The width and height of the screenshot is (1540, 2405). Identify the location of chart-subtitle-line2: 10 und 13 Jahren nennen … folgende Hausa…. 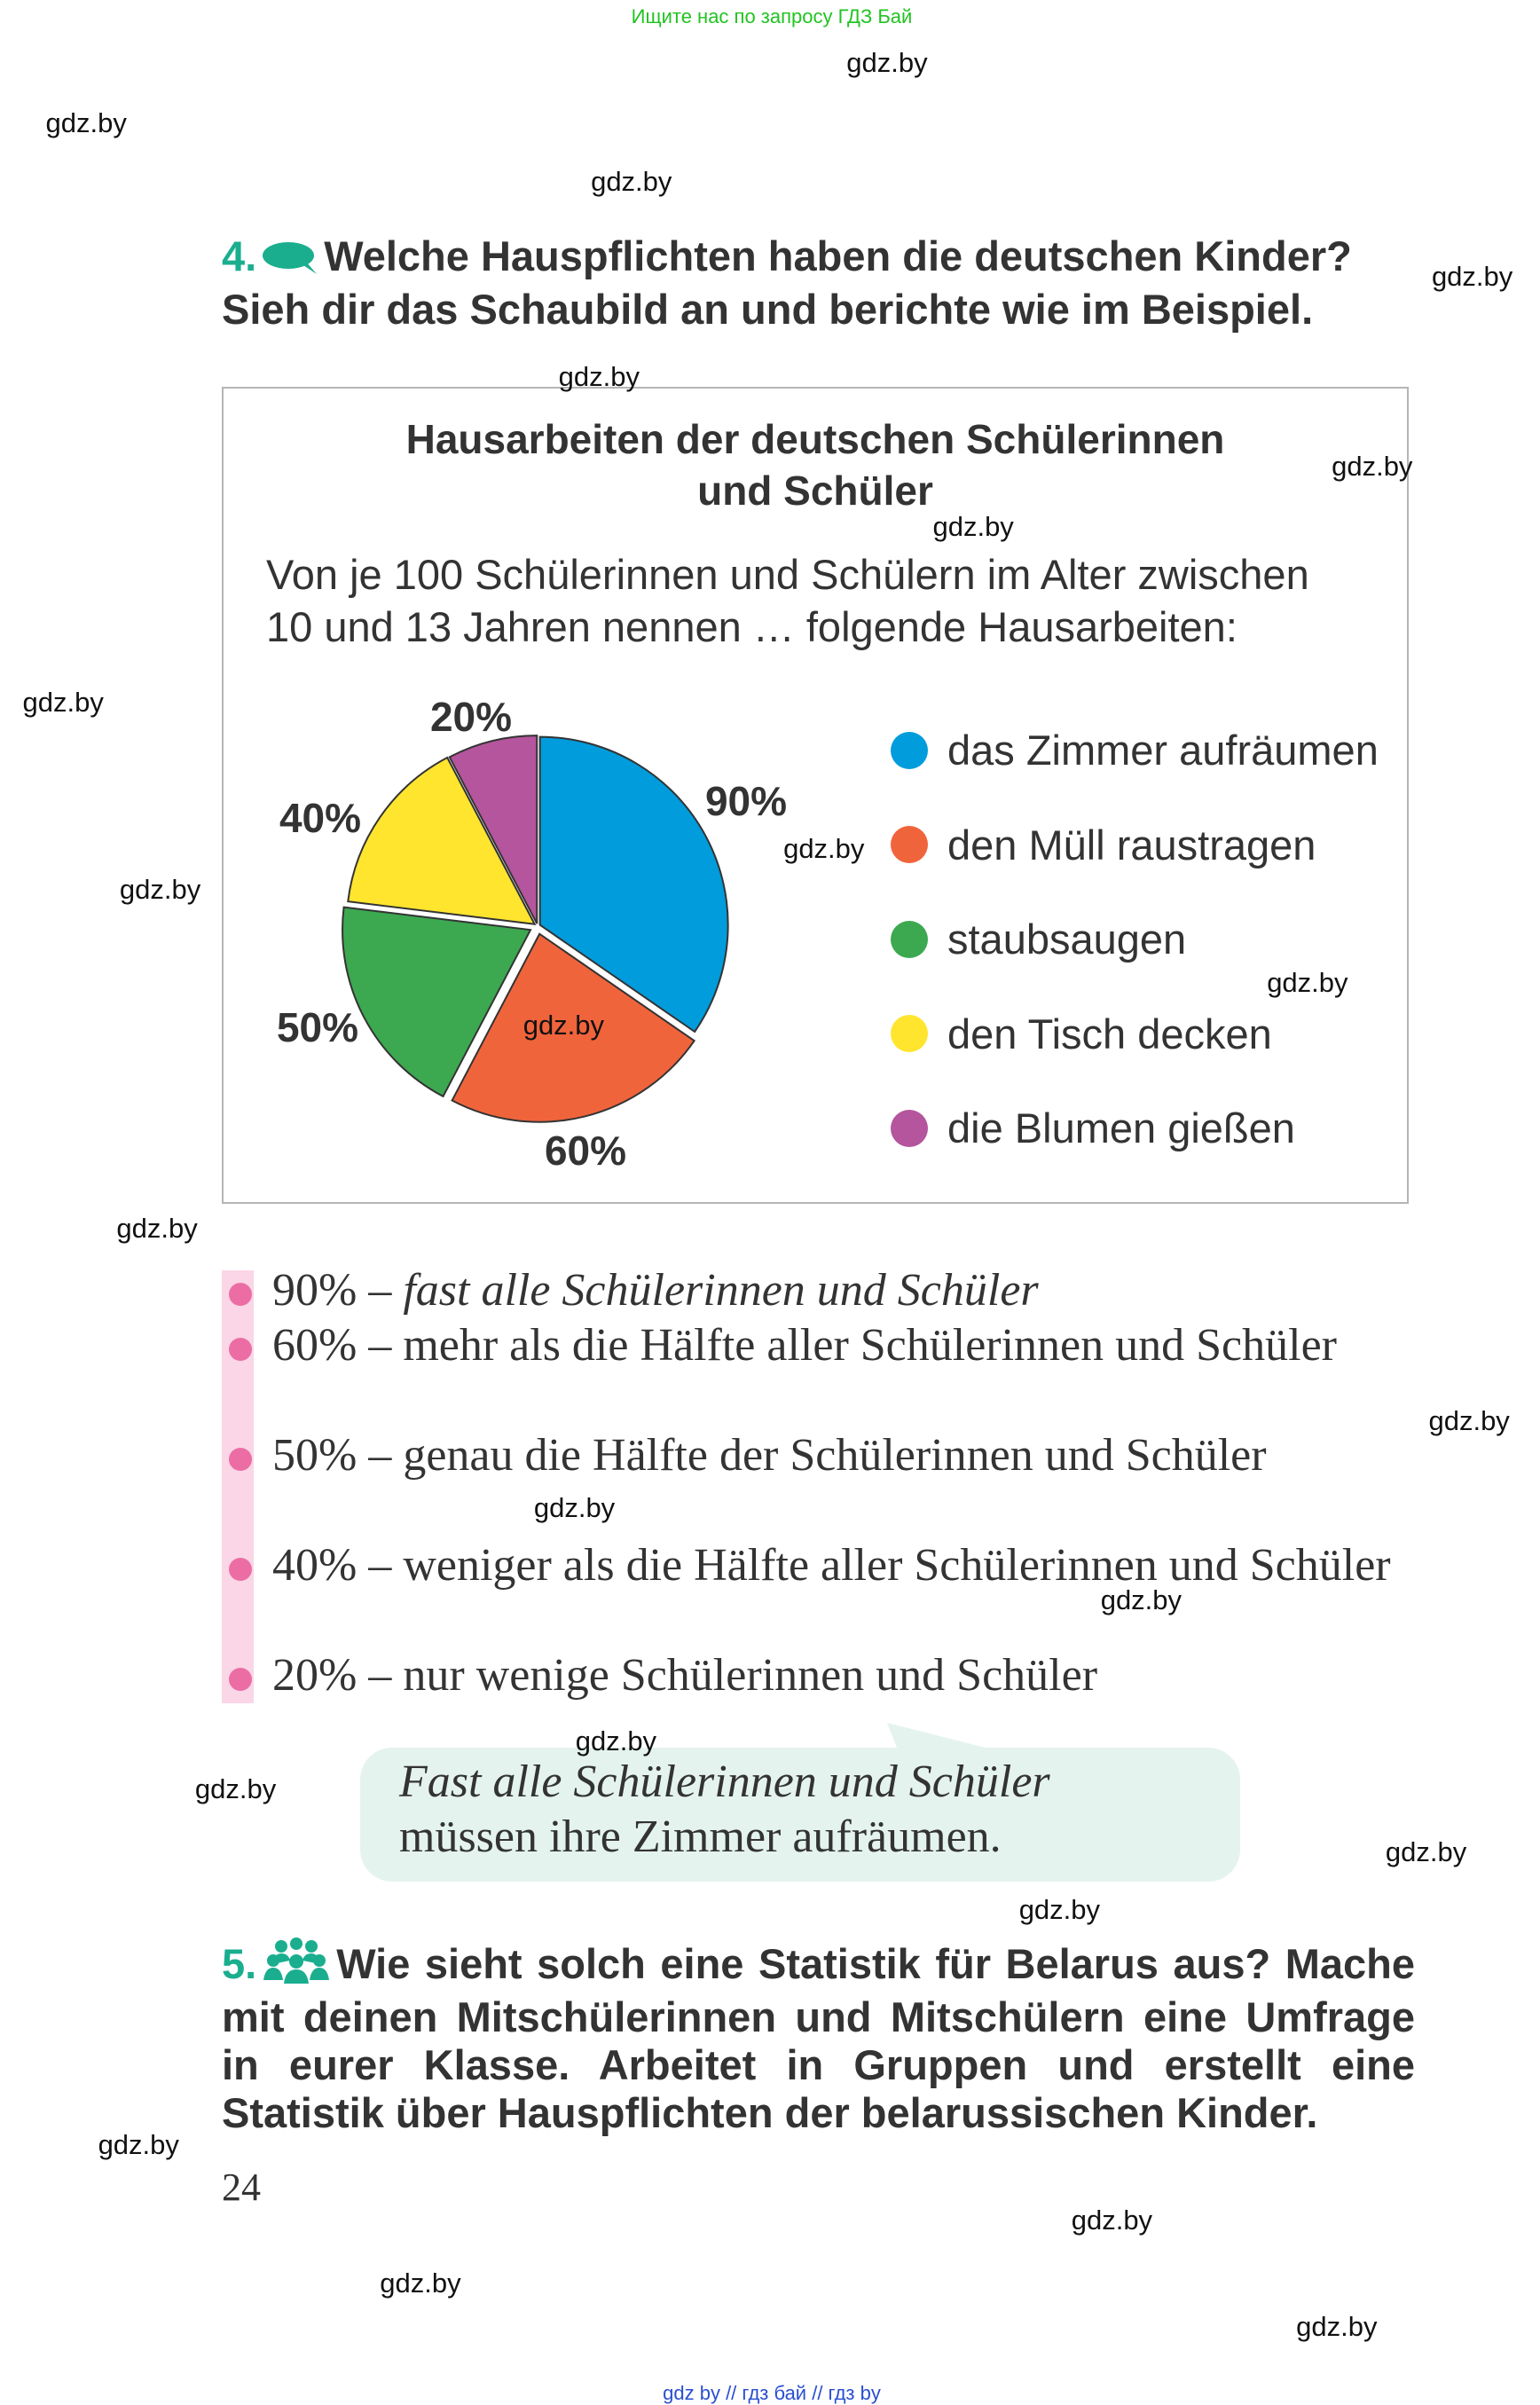
(752, 626).